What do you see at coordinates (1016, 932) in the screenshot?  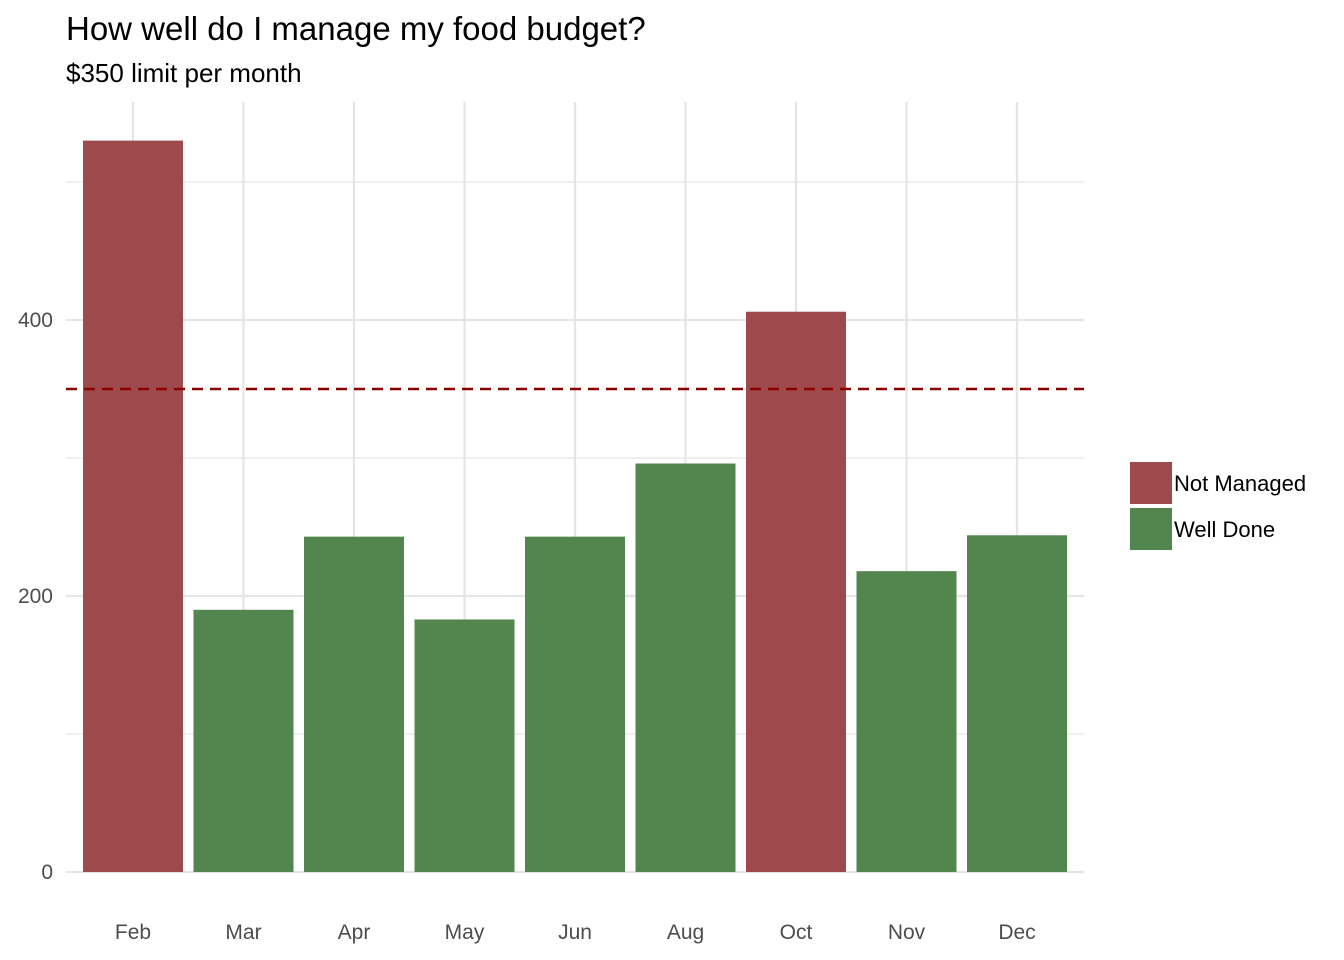 I see `x-tick-label: Dec` at bounding box center [1016, 932].